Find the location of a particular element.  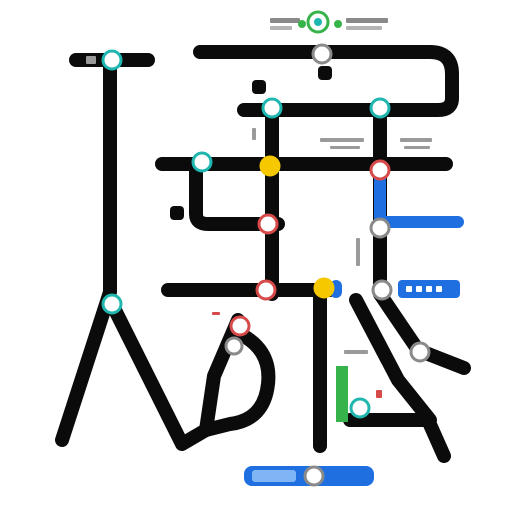

legend-text-right is located at coordinates (367, 20).